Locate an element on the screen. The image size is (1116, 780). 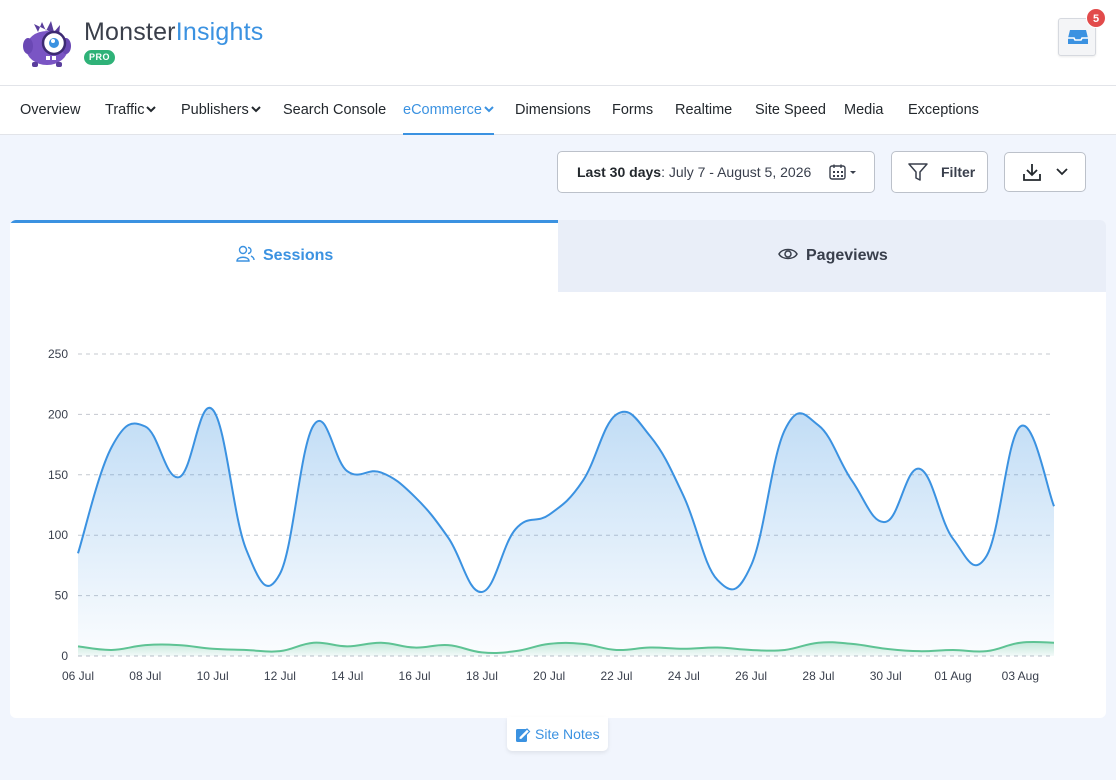
brand-name: MonsterInsights is located at coordinates (173, 32).